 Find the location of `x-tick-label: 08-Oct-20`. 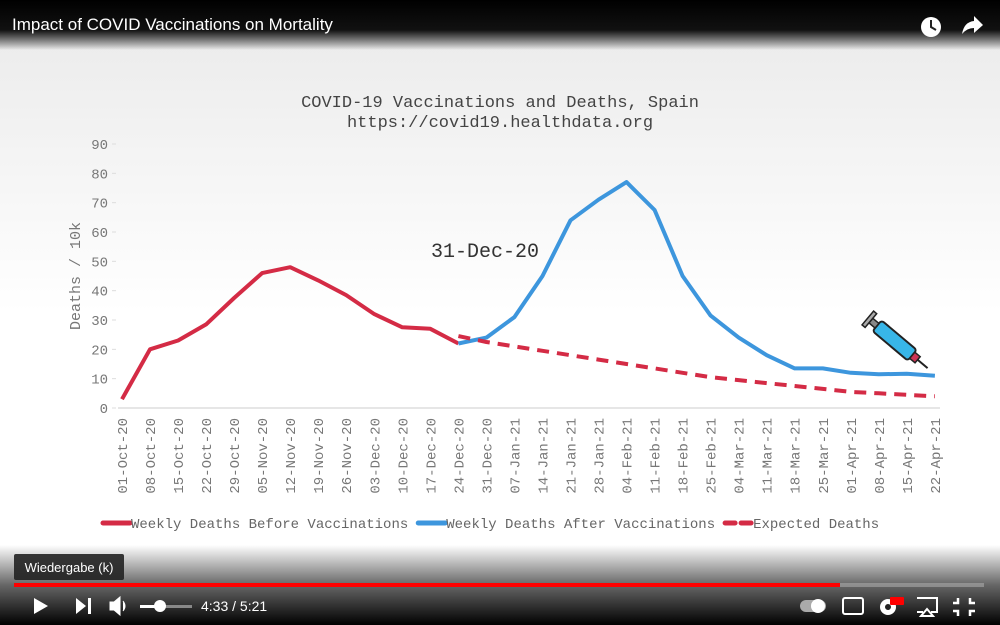

x-tick-label: 08-Oct-20 is located at coordinates (152, 456).